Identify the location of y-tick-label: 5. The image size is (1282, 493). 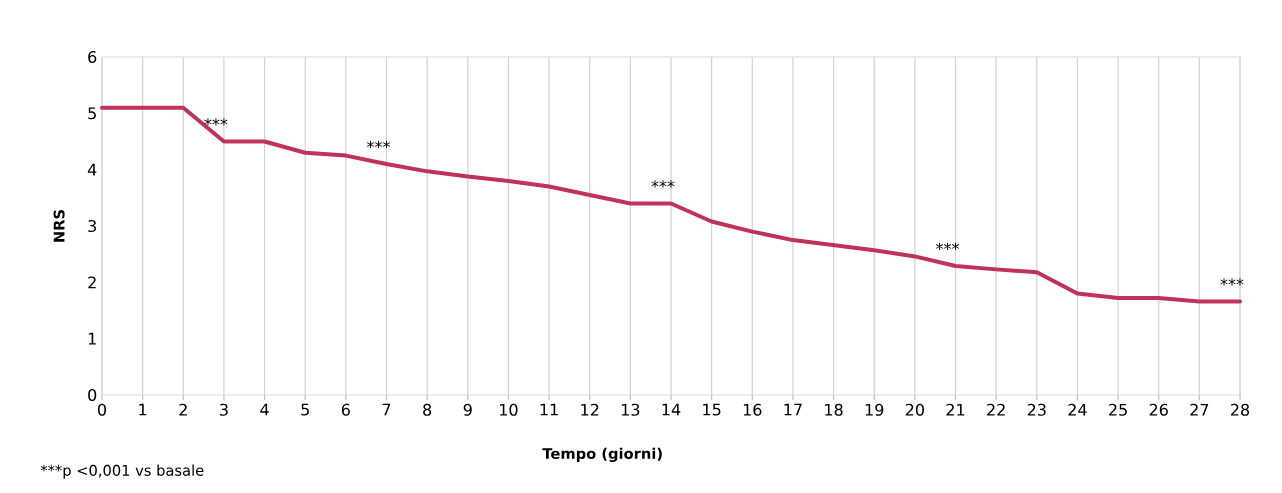
(92, 113).